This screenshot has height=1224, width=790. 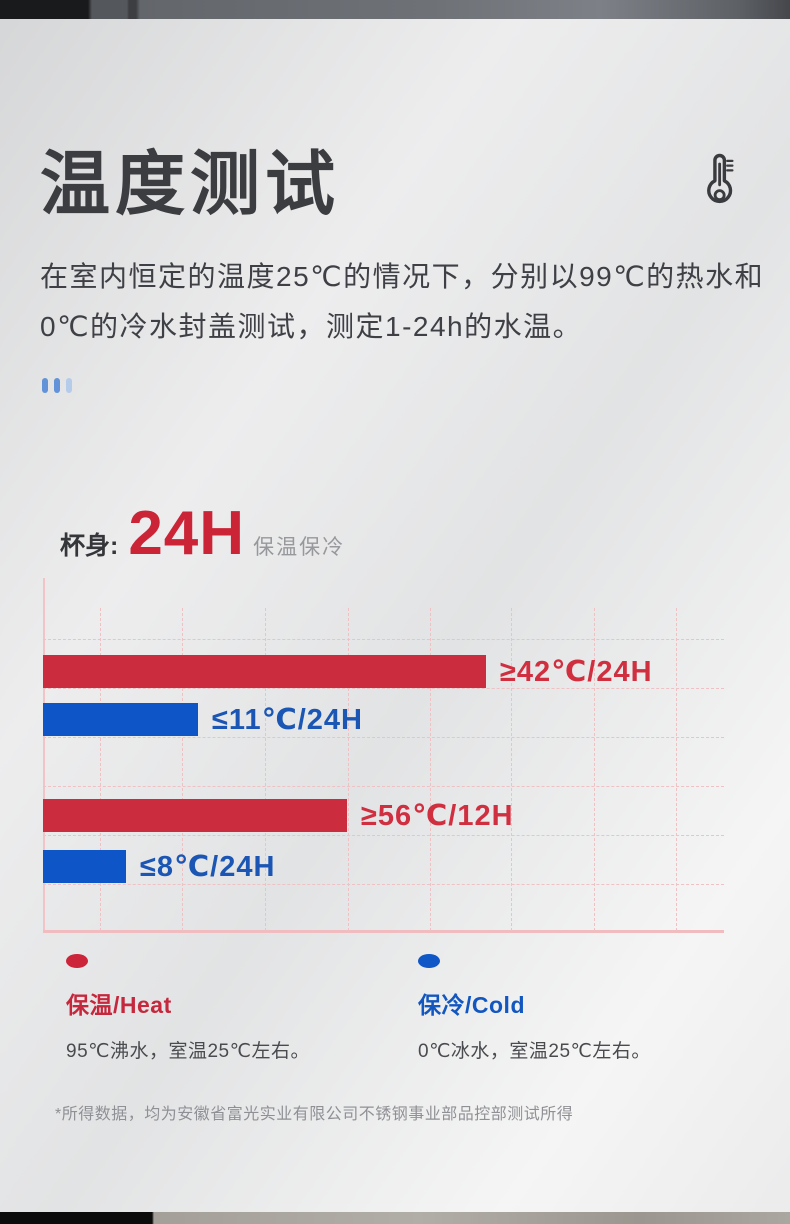 What do you see at coordinates (208, 866) in the screenshot?
I see `bar-value-label: ≤8℃/24H` at bounding box center [208, 866].